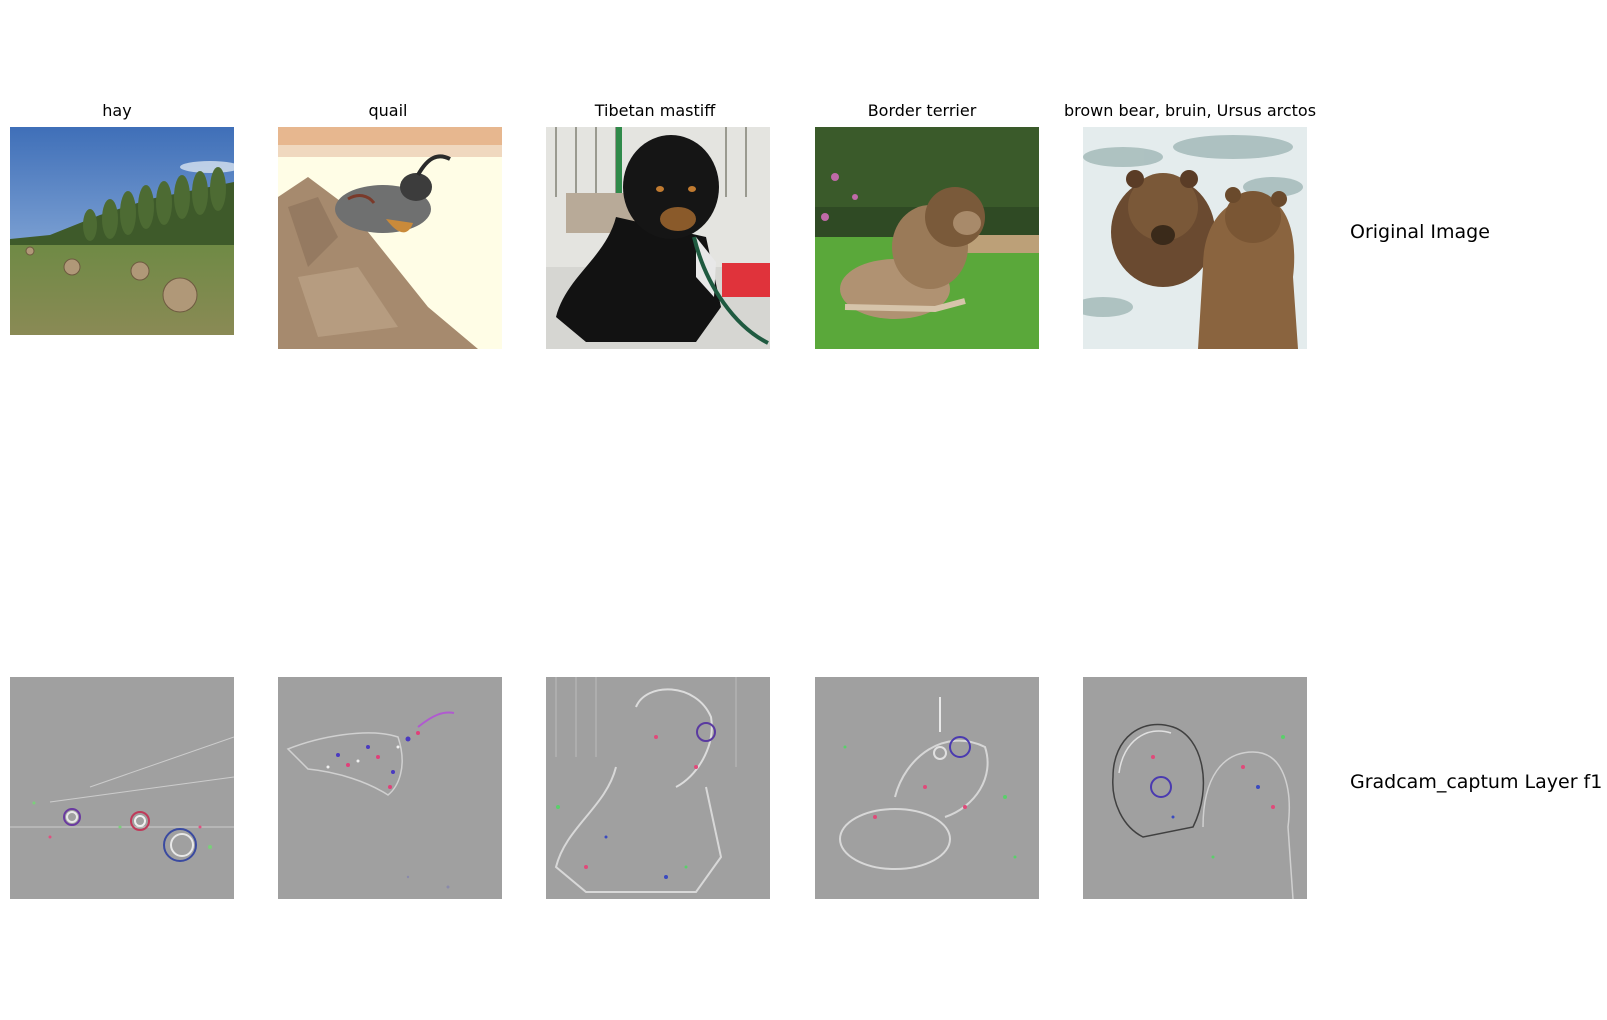  Describe the element at coordinates (927, 238) in the screenshot. I see `original-image-border-terrier` at that location.